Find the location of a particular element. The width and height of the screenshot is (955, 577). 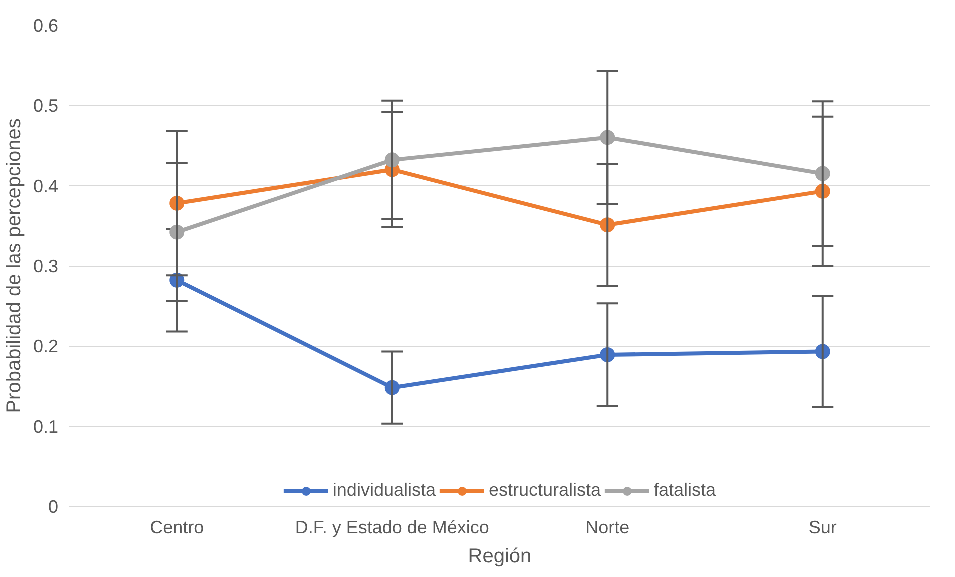

x-tick-label: Sur is located at coordinates (822, 528).